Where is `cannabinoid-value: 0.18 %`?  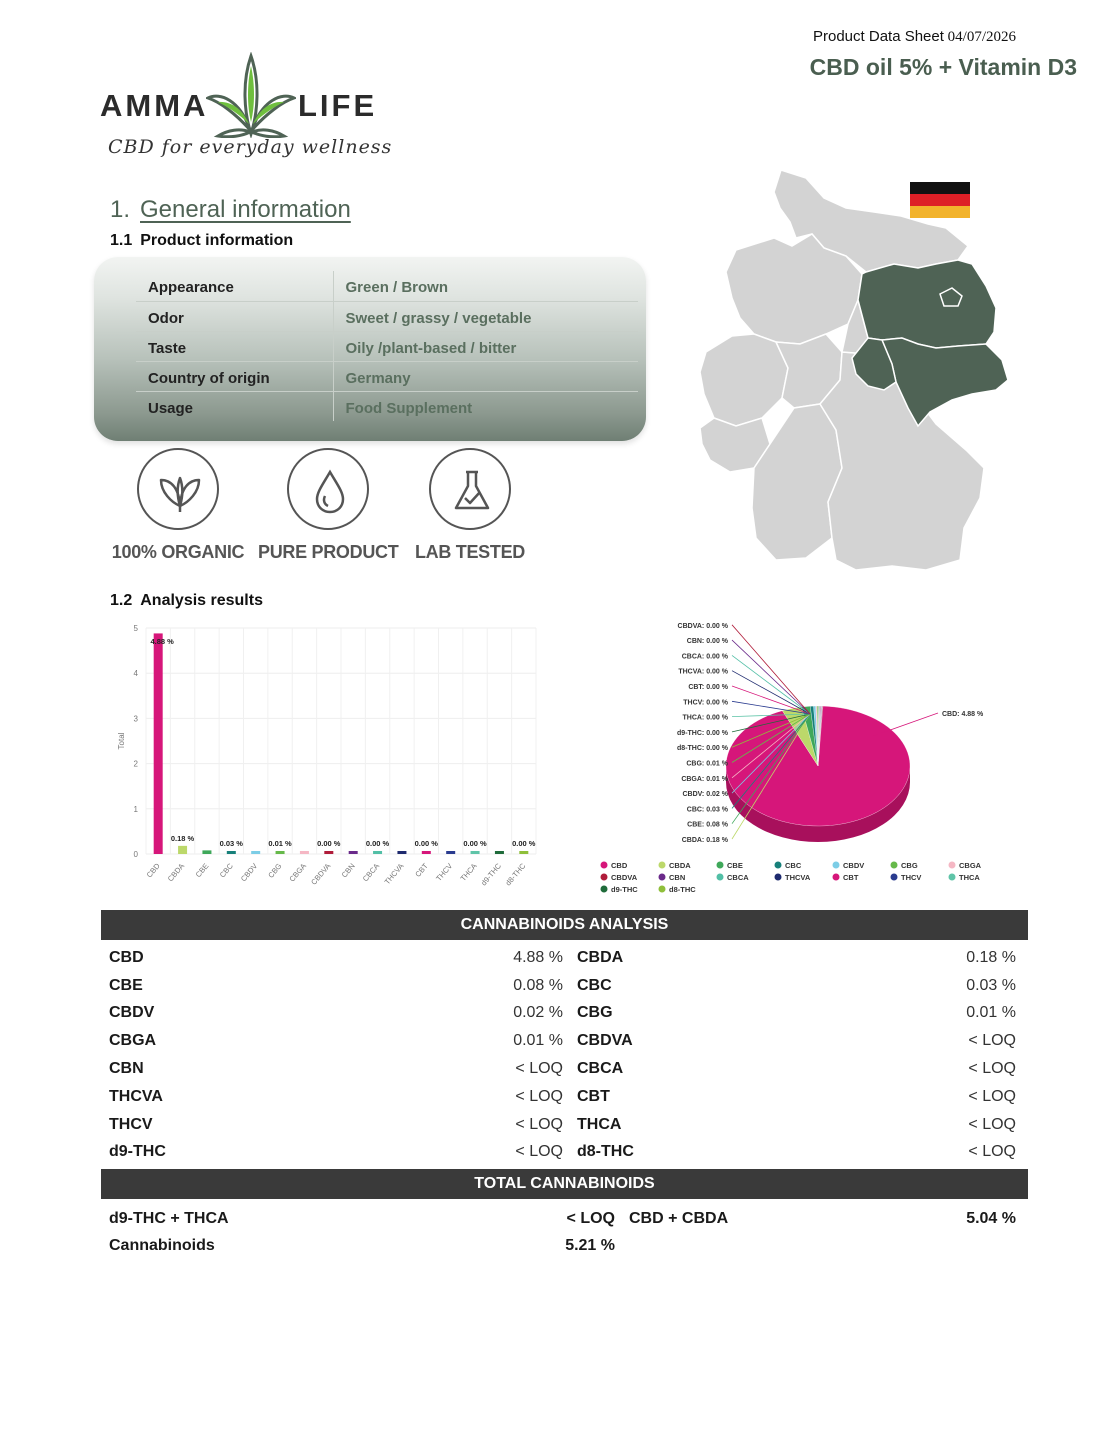
cannabinoid-value: 0.18 % is located at coordinates (991, 957).